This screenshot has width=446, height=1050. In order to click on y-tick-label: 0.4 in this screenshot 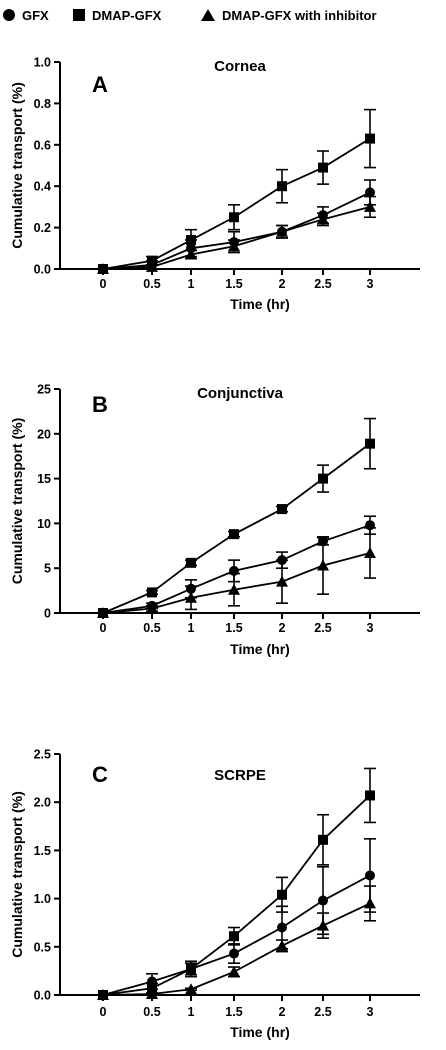, I will do `click(42, 187)`.